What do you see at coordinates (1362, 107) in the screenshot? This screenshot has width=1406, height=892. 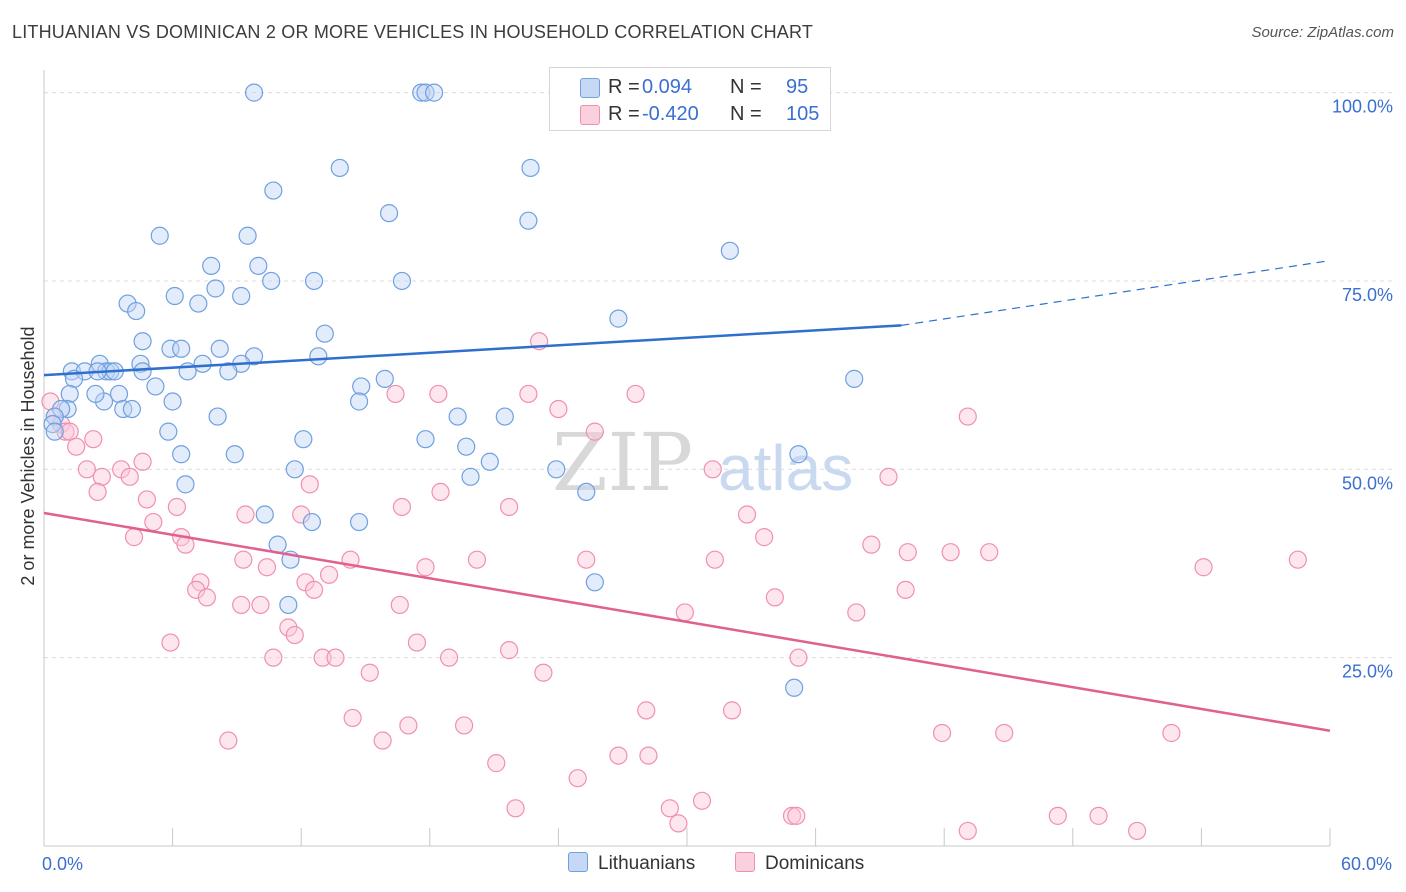 I see `y-tick-label: 100.0%` at bounding box center [1362, 107].